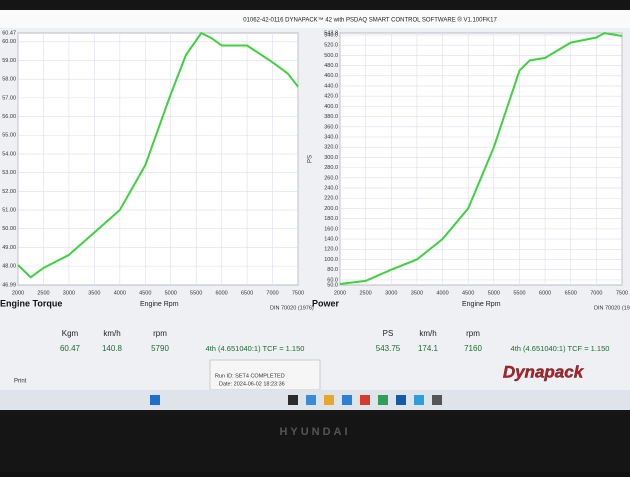  What do you see at coordinates (9, 98) in the screenshot?
I see `y-tick-label: 57.00` at bounding box center [9, 98].